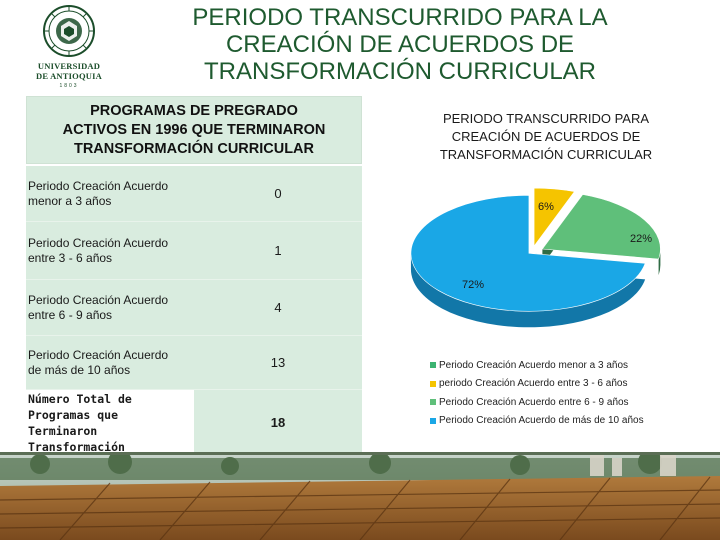  What do you see at coordinates (278, 250) in the screenshot?
I see `row-value: 1` at bounding box center [278, 250].